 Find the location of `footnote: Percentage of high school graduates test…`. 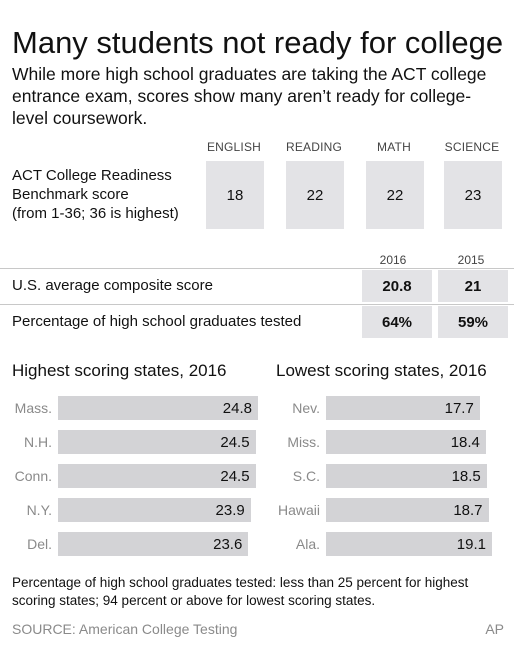

footnote: Percentage of high school graduates test… is located at coordinates (240, 591).